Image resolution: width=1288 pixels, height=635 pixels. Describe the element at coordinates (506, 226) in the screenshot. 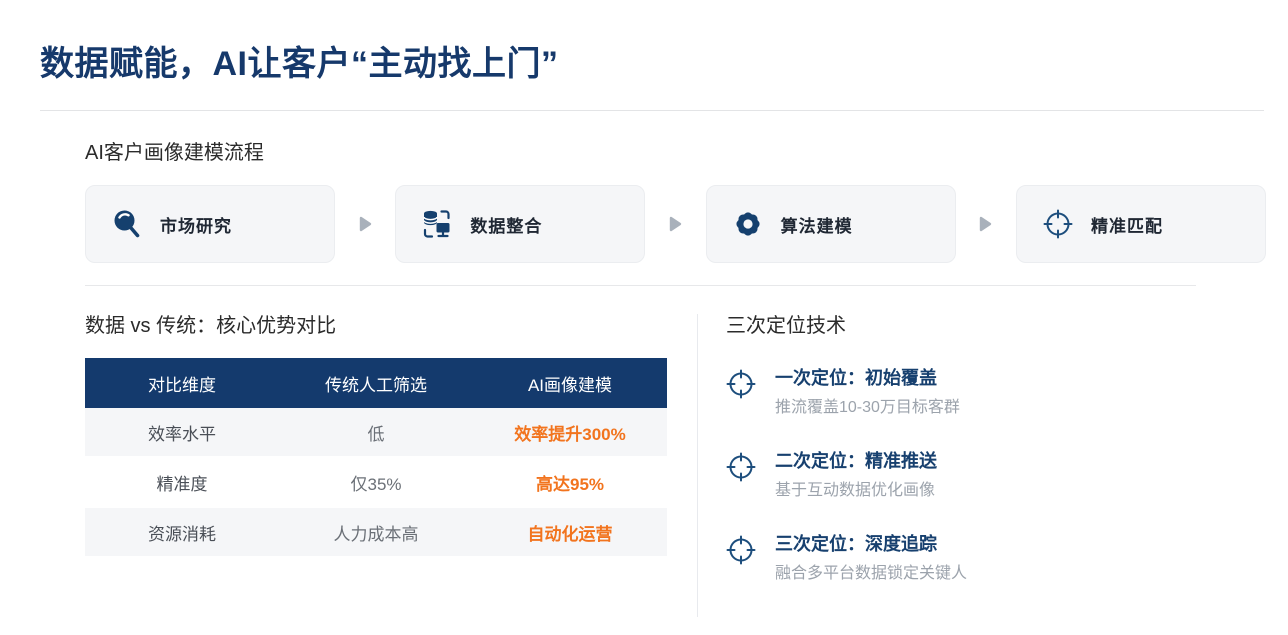

I see `flow-step-label: 数据整合` at that location.